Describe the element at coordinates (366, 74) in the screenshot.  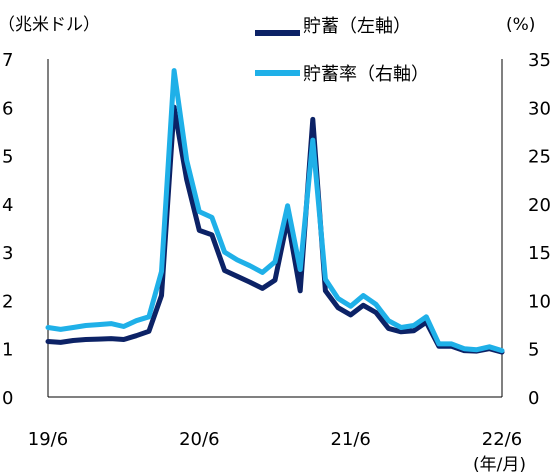
I see `legend-label-savings-rate: 貯蓄率（右軸）` at that location.